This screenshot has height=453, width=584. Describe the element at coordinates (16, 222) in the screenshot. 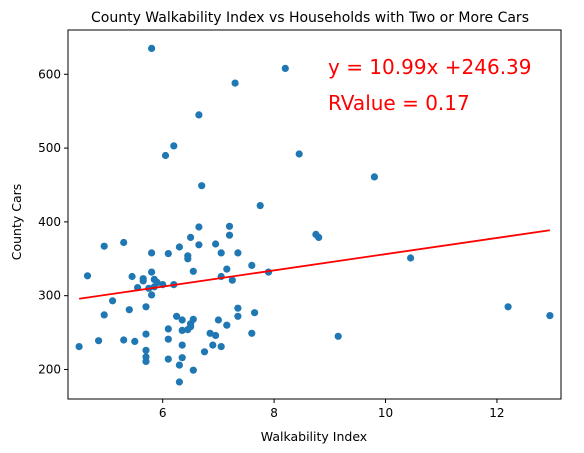

I see `y-axis-label: County Cars` at that location.